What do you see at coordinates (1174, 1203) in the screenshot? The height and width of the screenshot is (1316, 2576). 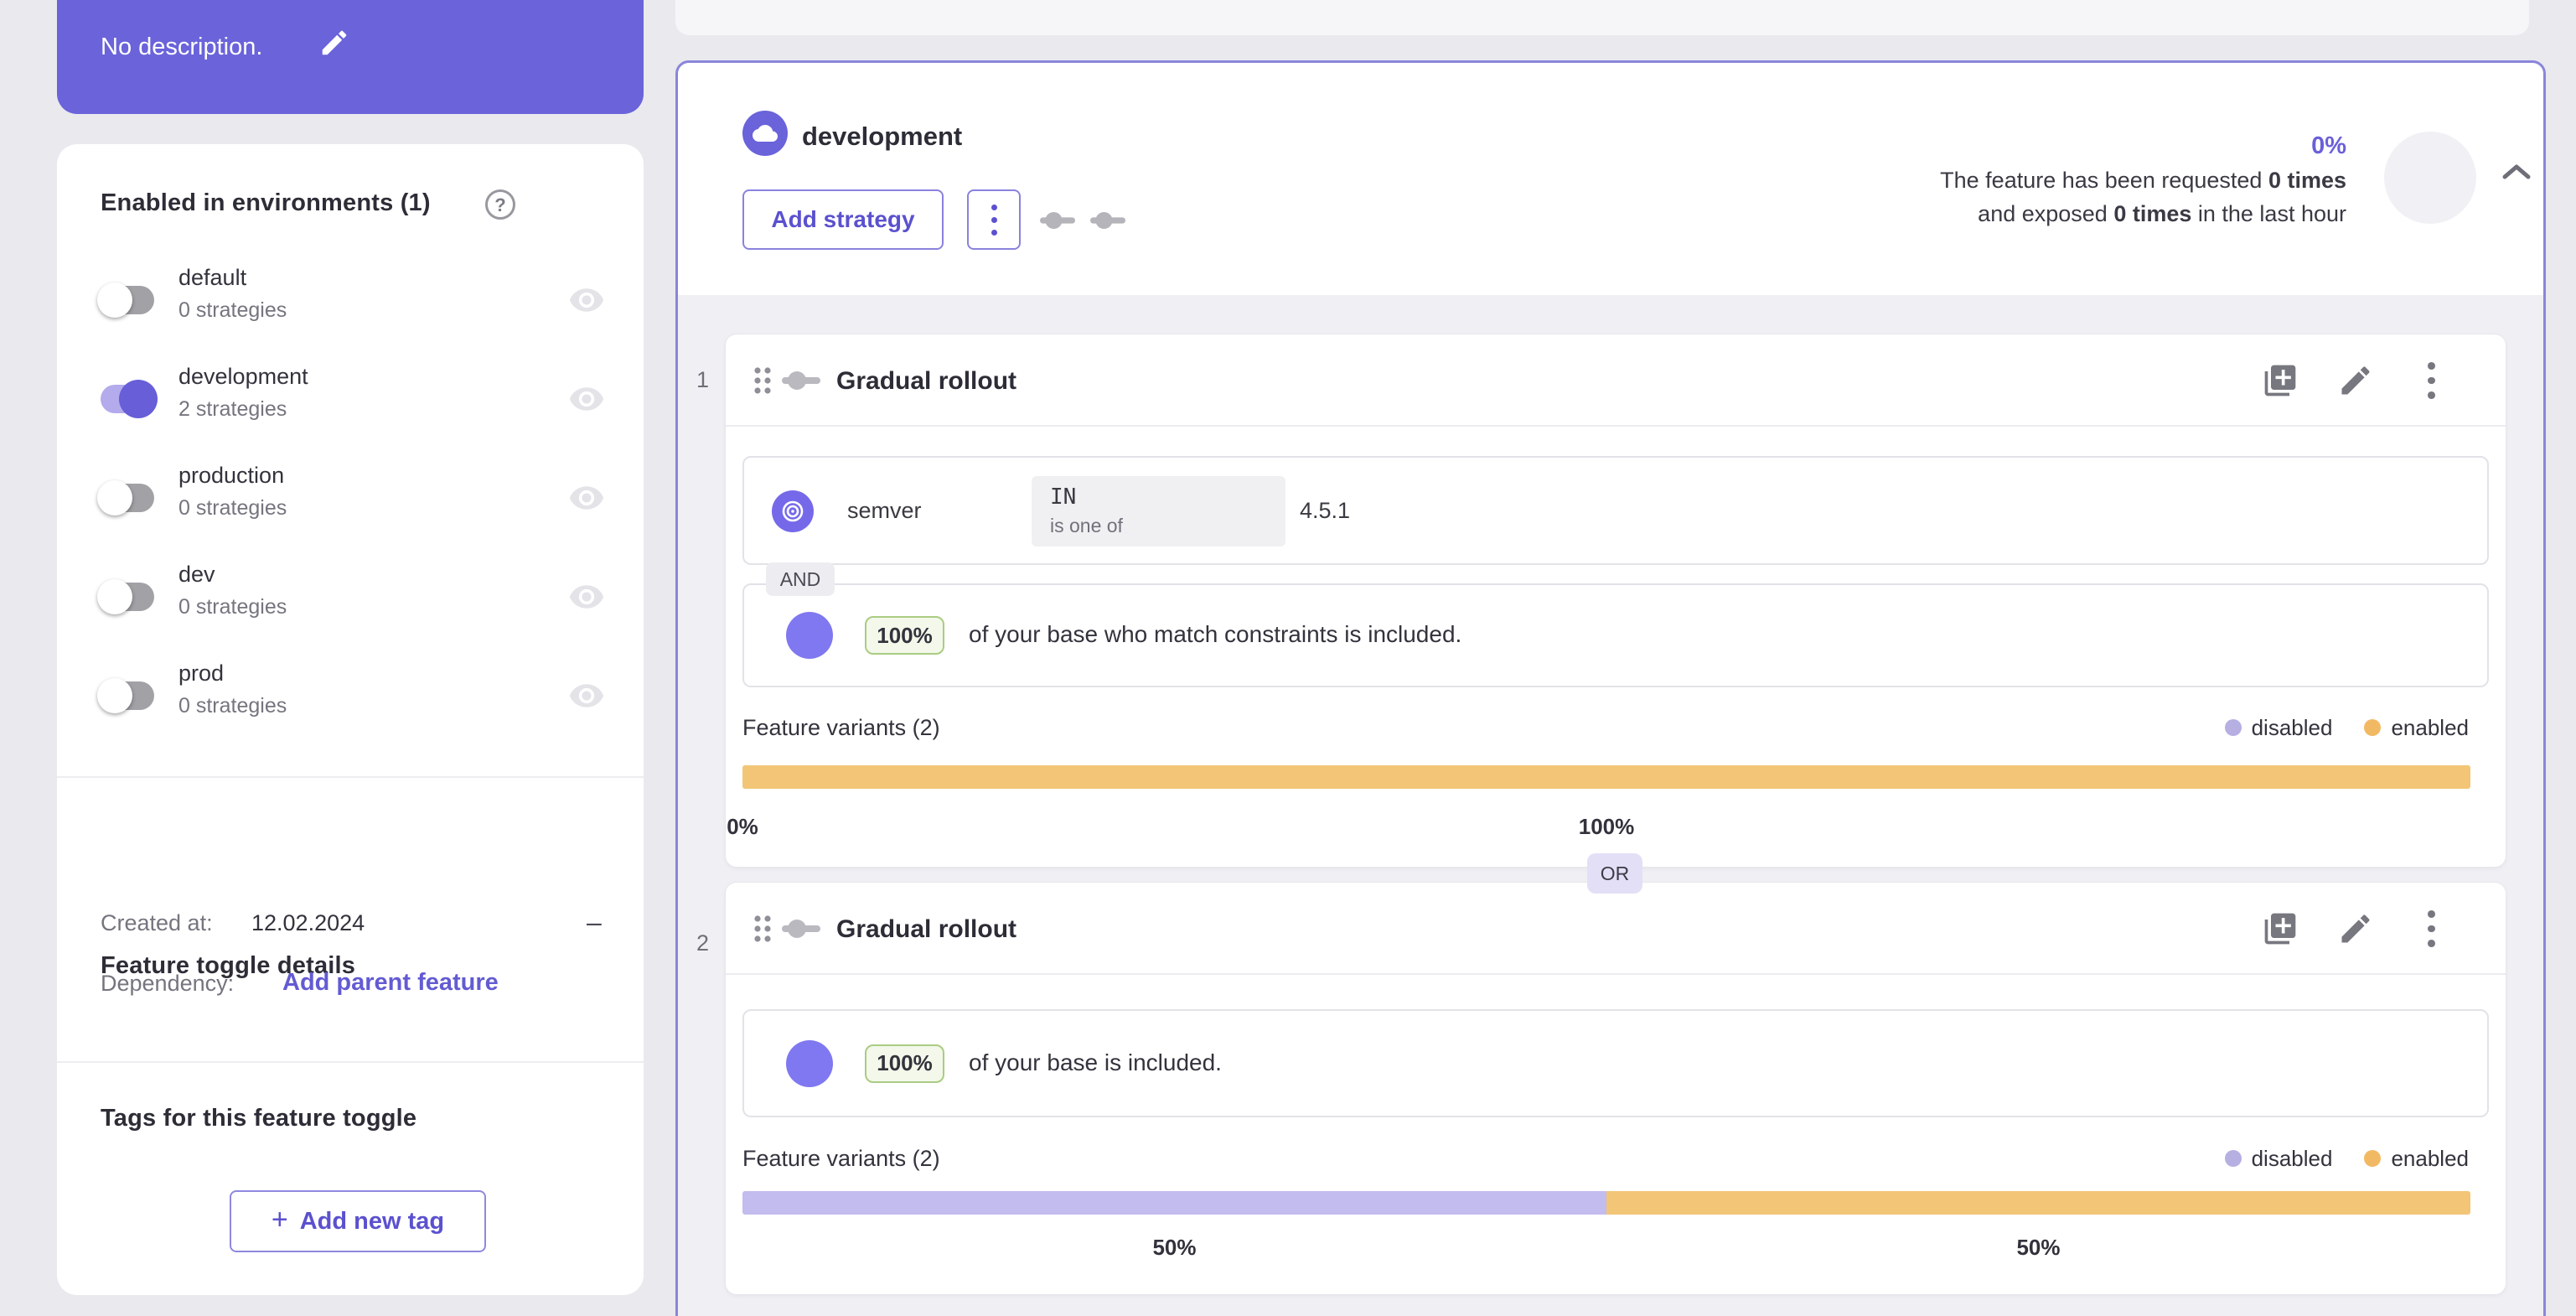 I see `bar-segment-disabled` at bounding box center [1174, 1203].